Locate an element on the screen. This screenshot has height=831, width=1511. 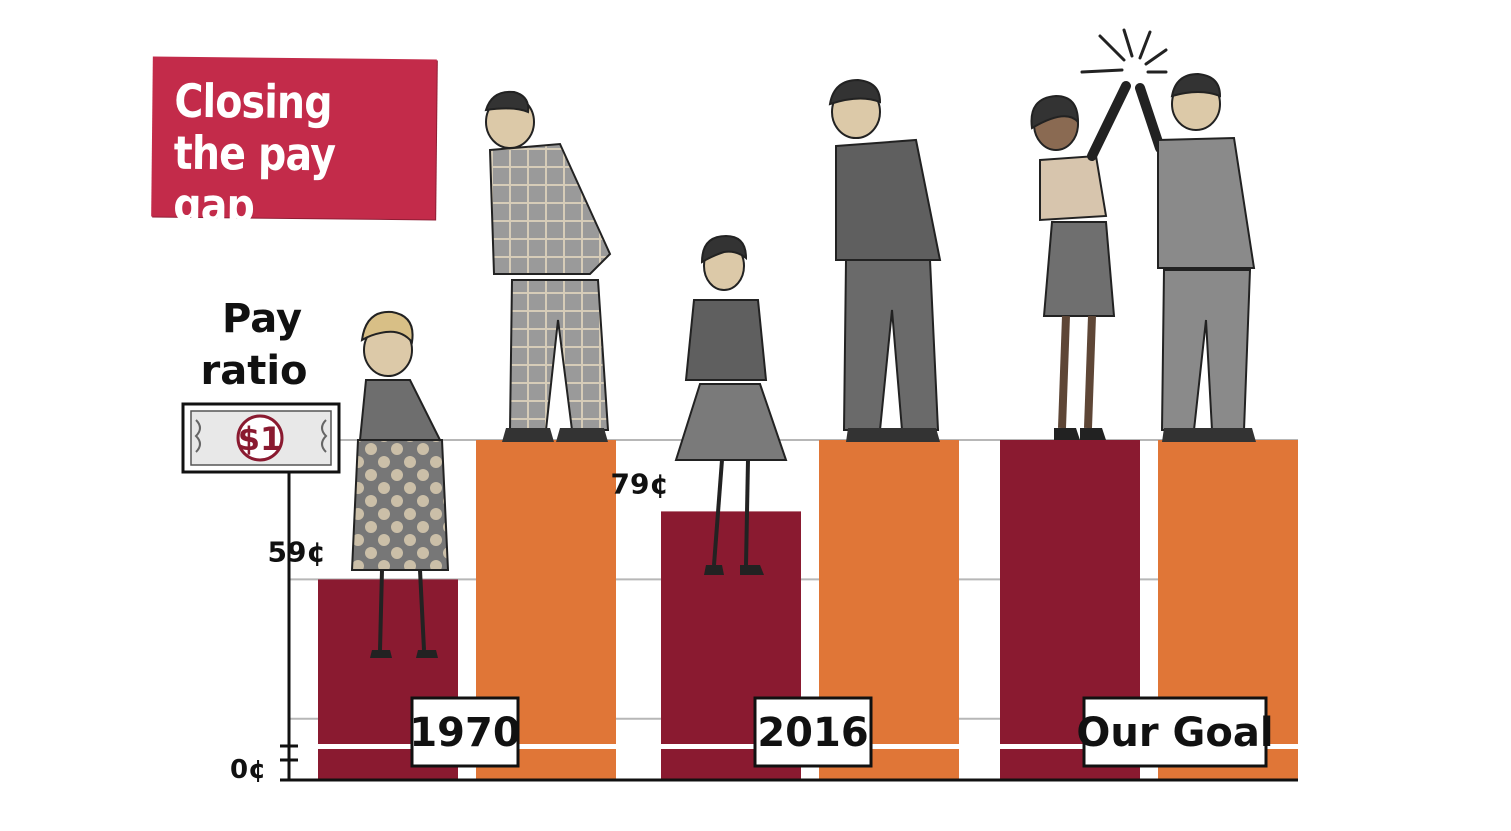
dollar-bill-icon: $1 is located at coordinates (261, 438).